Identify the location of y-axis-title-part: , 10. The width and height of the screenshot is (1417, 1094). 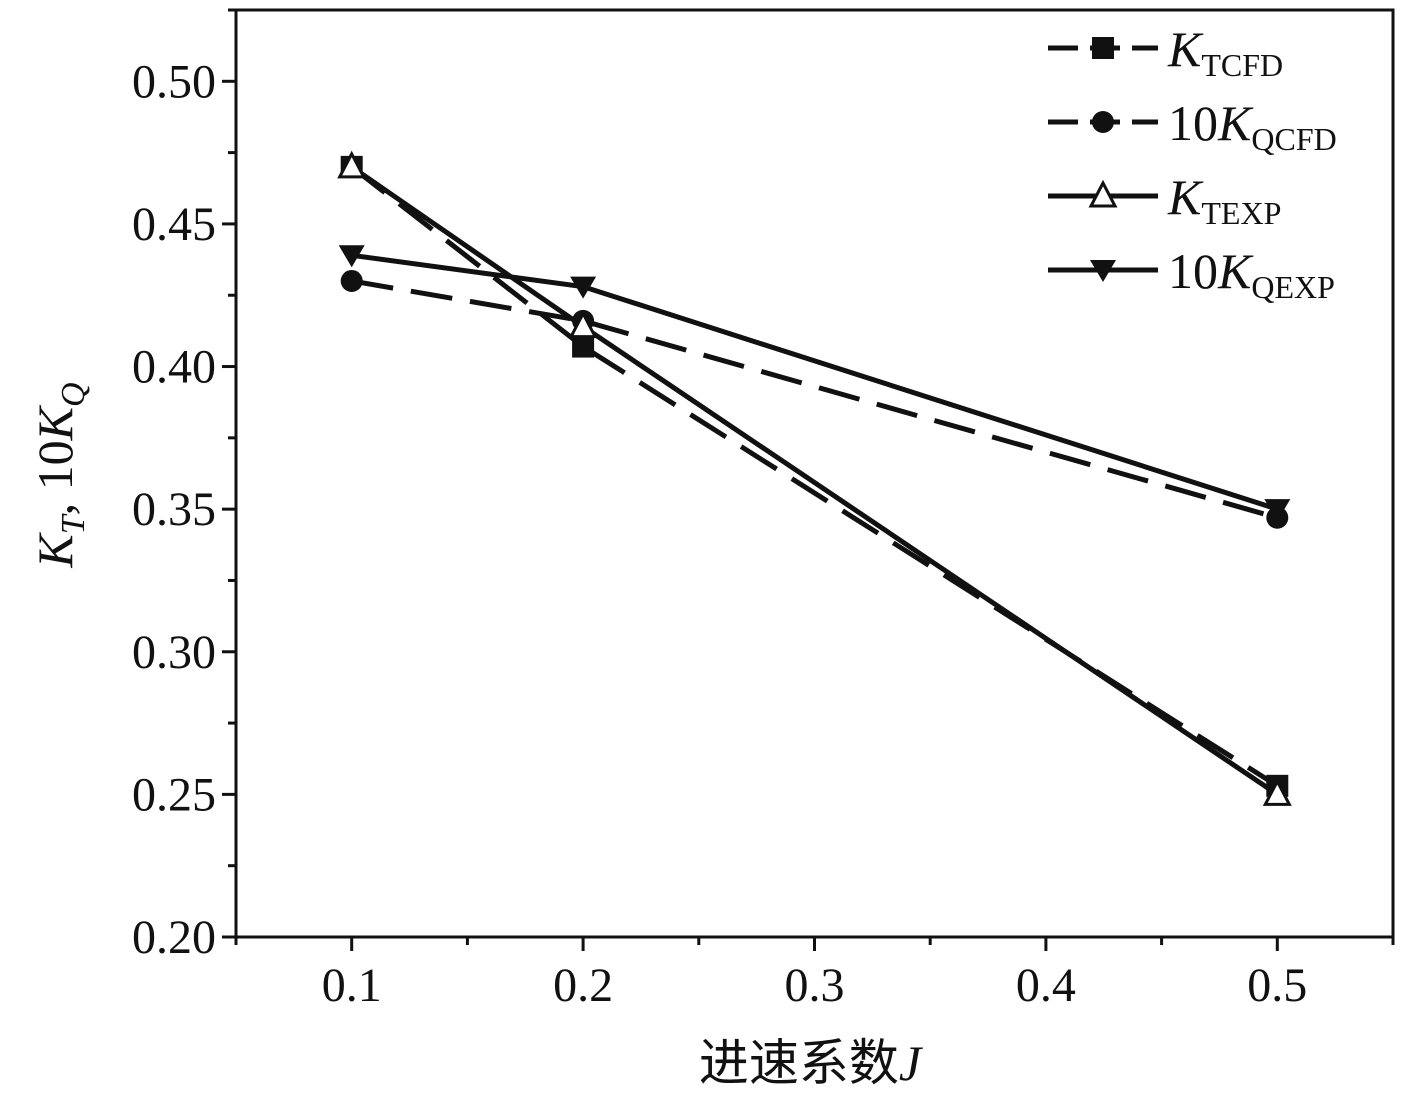
(55, 477).